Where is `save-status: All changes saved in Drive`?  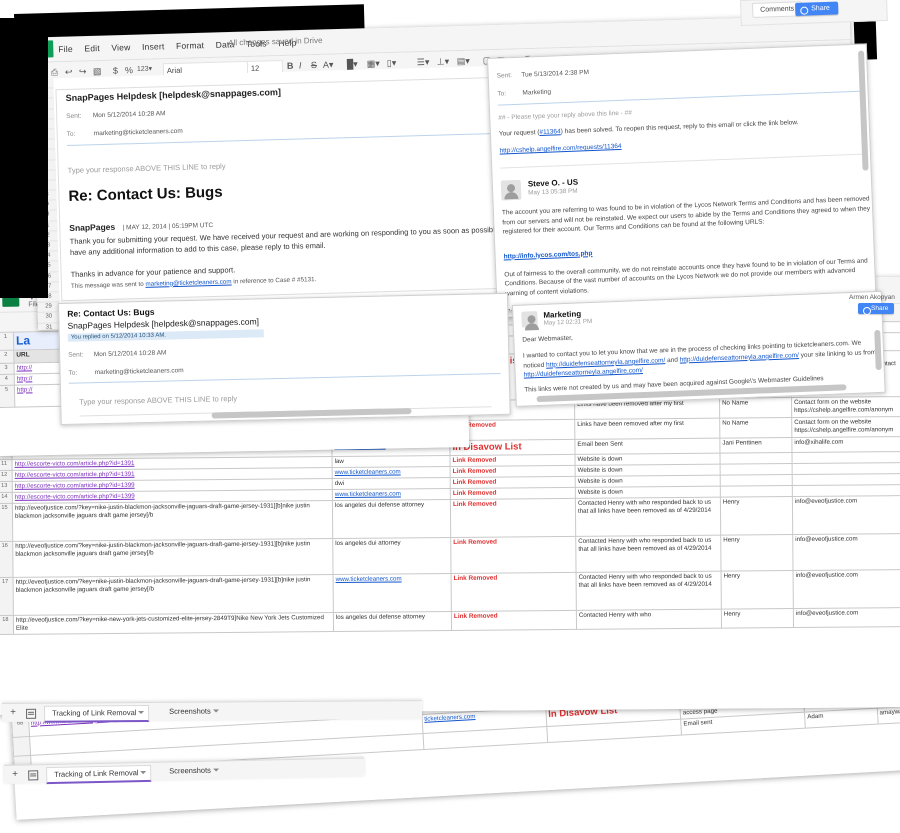 save-status: All changes saved in Drive is located at coordinates (275, 41).